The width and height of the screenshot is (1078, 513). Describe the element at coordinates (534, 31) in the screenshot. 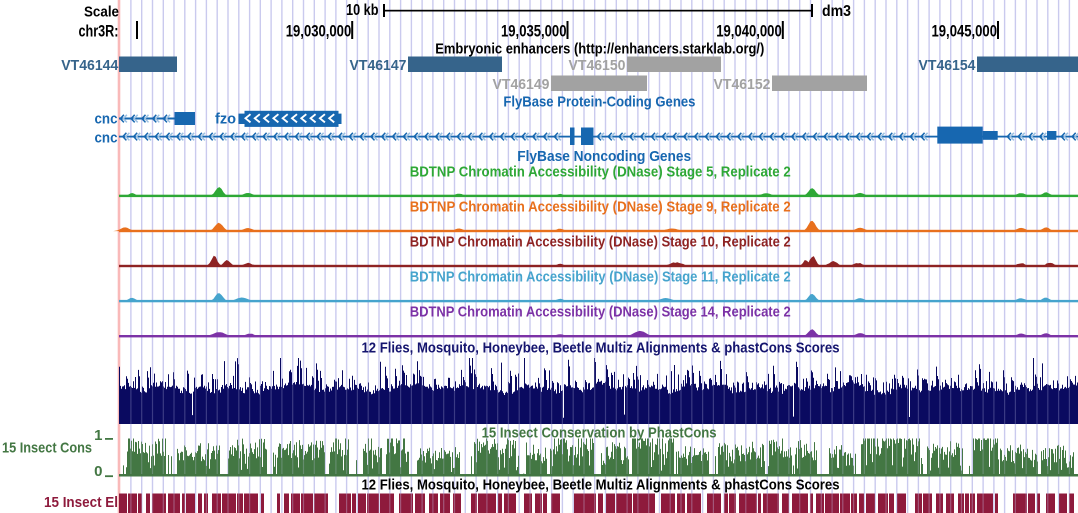

I see `svg-text: 19,035,000` at that location.